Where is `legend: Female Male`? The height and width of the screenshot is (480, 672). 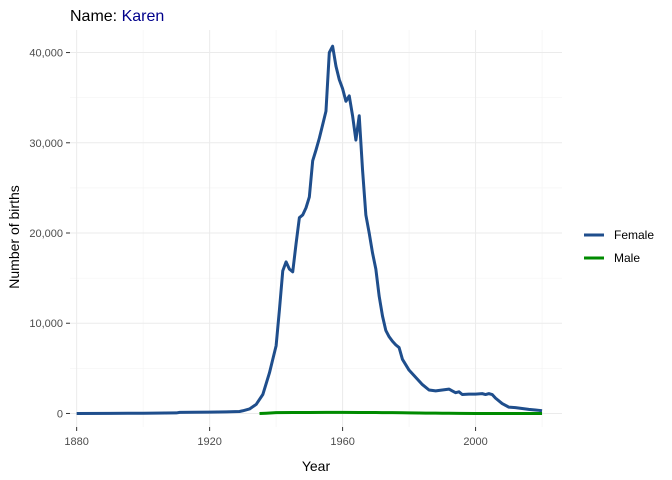
legend: Female Male is located at coordinates (619, 246).